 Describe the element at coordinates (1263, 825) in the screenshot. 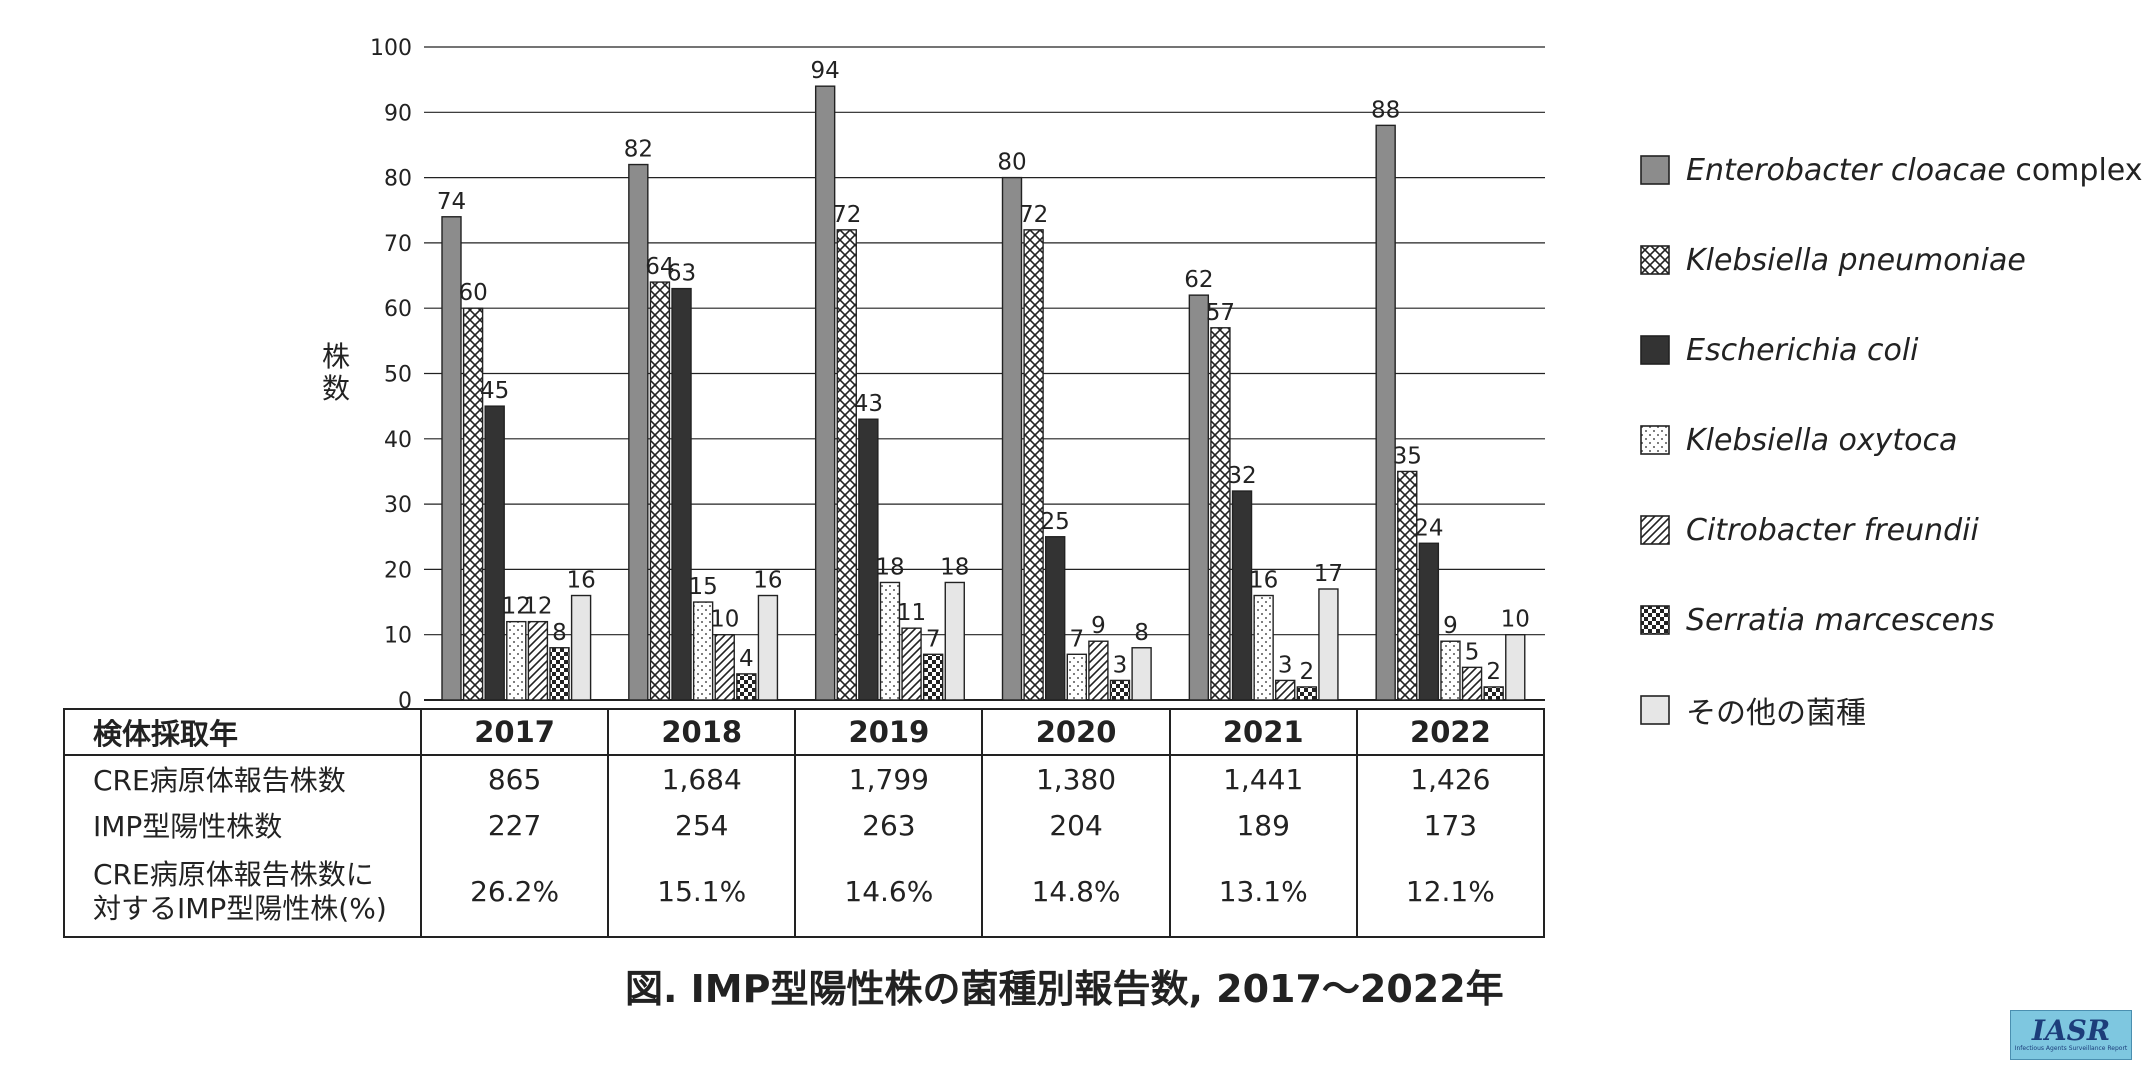

I see `table-cell: 189` at that location.